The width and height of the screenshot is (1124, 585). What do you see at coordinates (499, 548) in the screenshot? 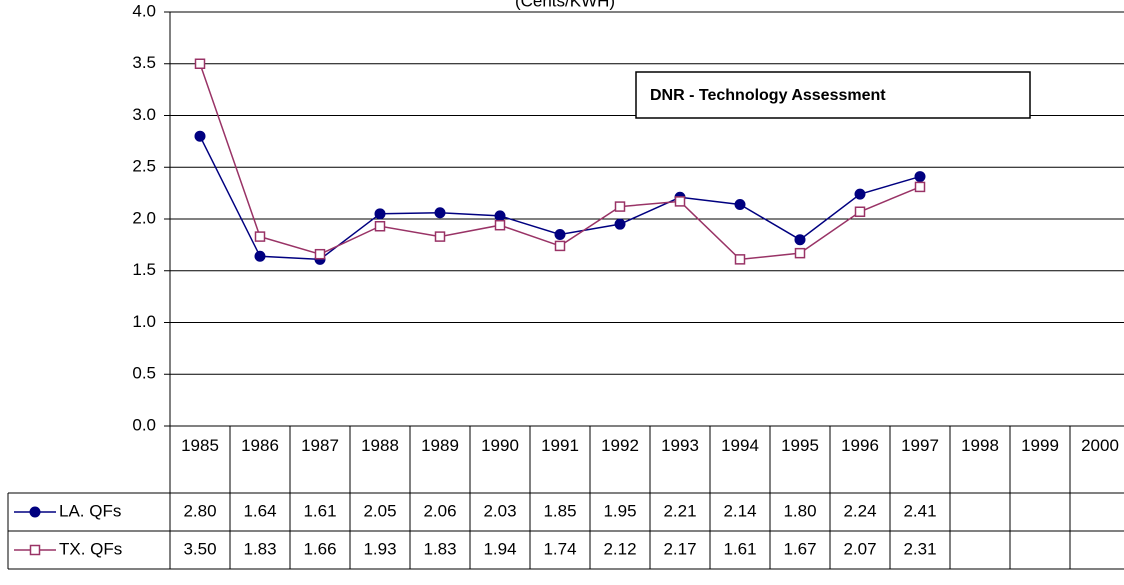
I see `table-value: 1.94` at bounding box center [499, 548].